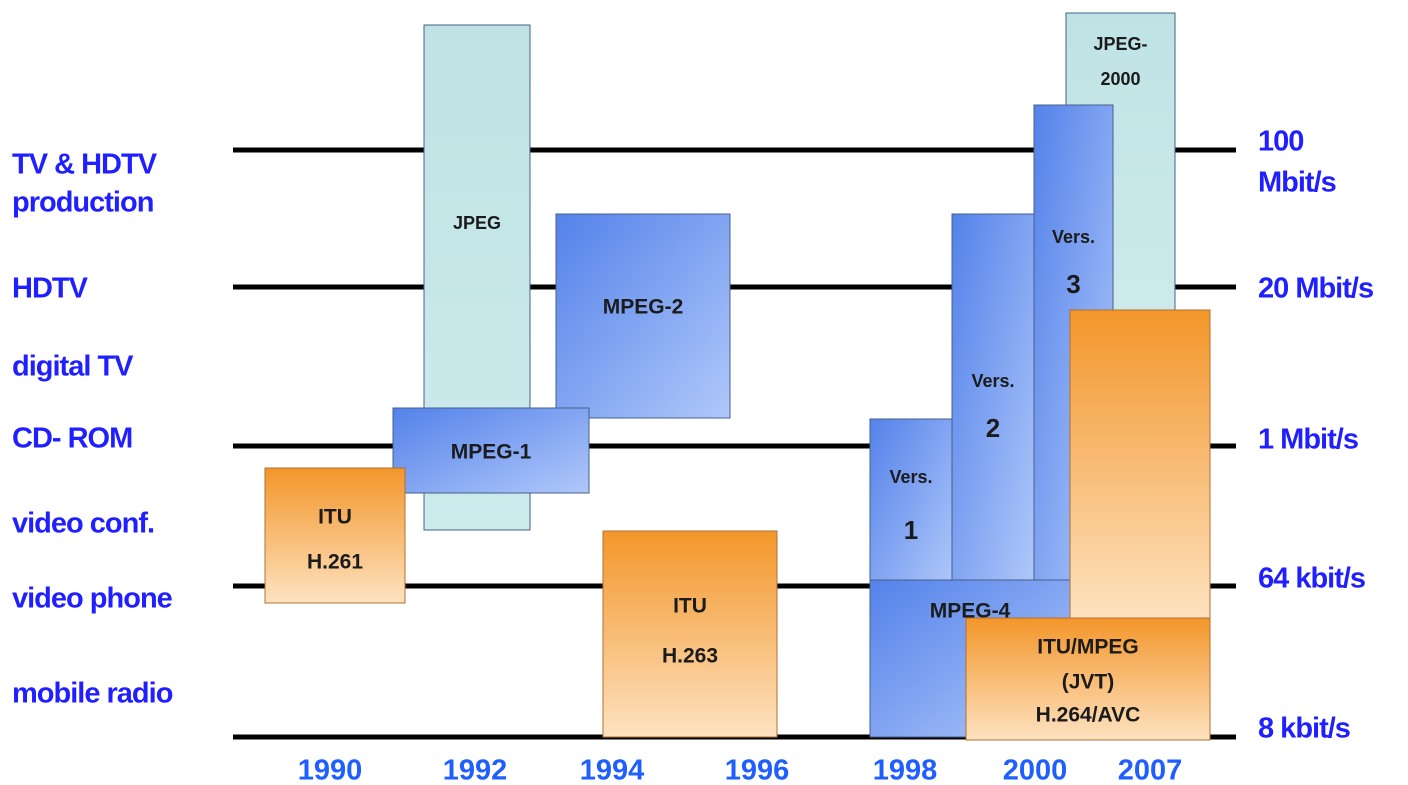  What do you see at coordinates (335, 562) in the screenshot?
I see `box-label: H.261` at bounding box center [335, 562].